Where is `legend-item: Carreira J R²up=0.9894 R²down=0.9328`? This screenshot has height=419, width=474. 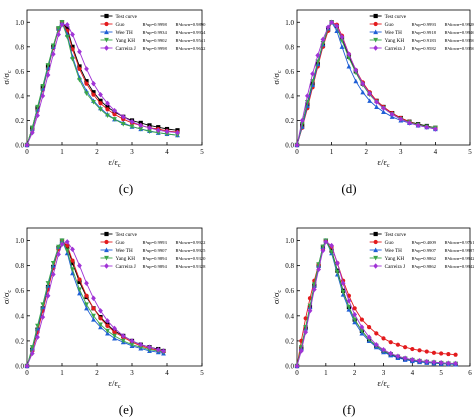
legend-item: Carreira J R²up=0.9894 R²down=0.9328 is located at coordinates (153, 266).